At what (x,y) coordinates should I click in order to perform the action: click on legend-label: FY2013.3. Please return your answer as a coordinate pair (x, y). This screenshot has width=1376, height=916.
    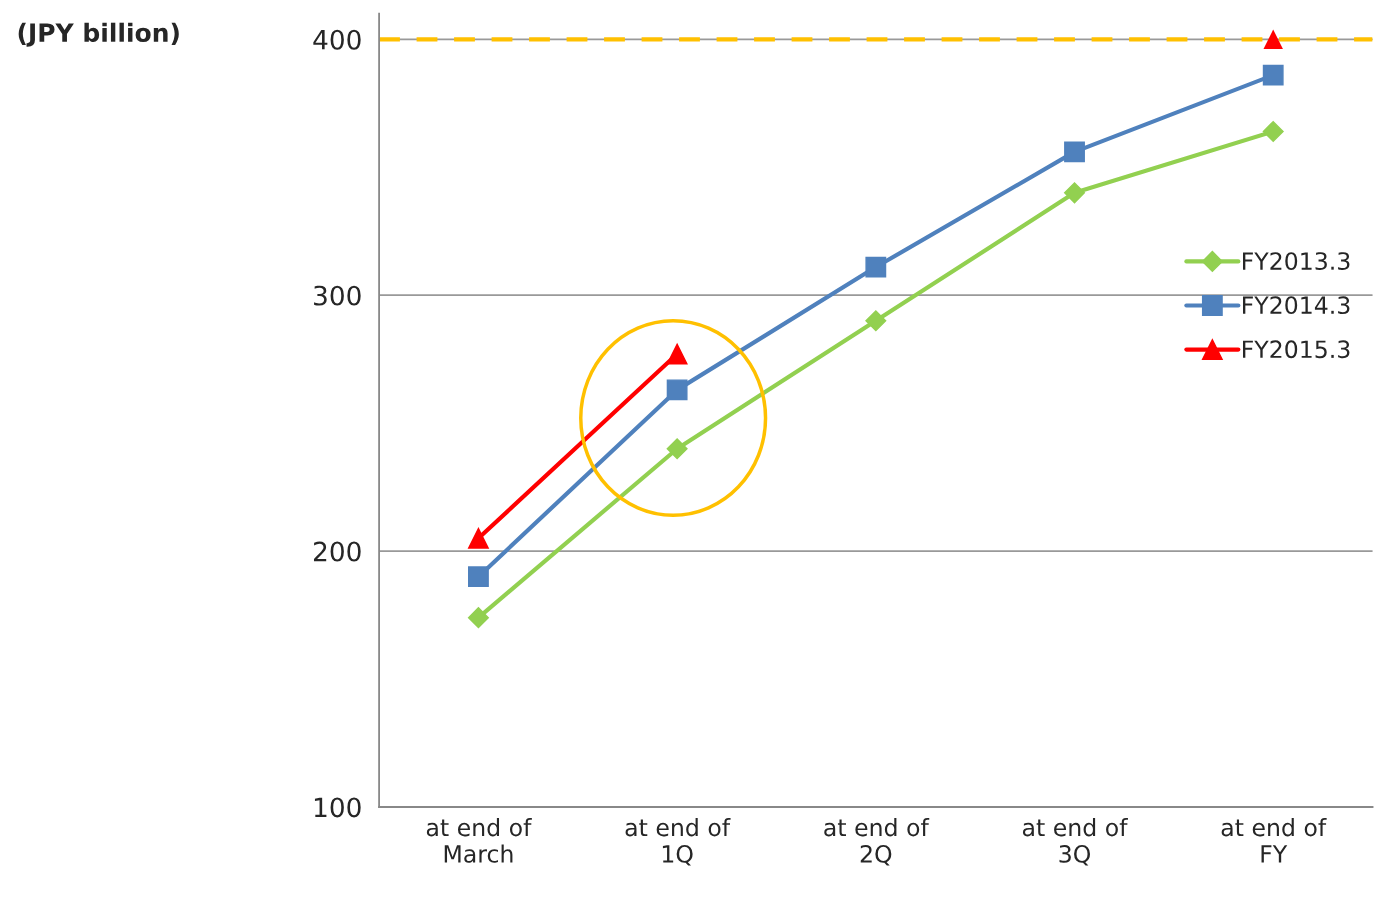
    Looking at the image, I should click on (1296, 261).